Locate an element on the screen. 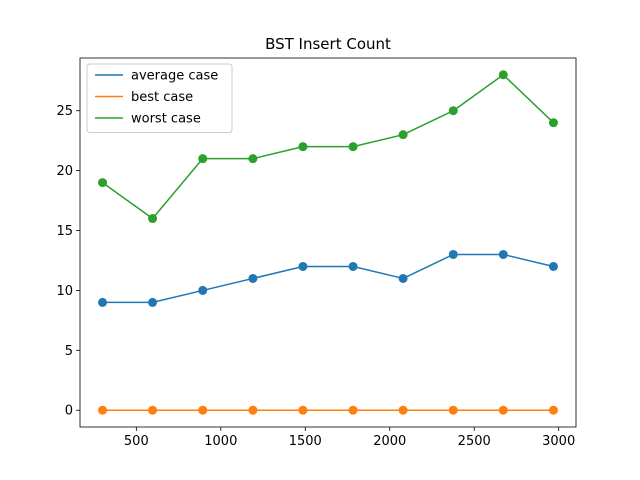  y-tick-label: 0 is located at coordinates (69, 411).